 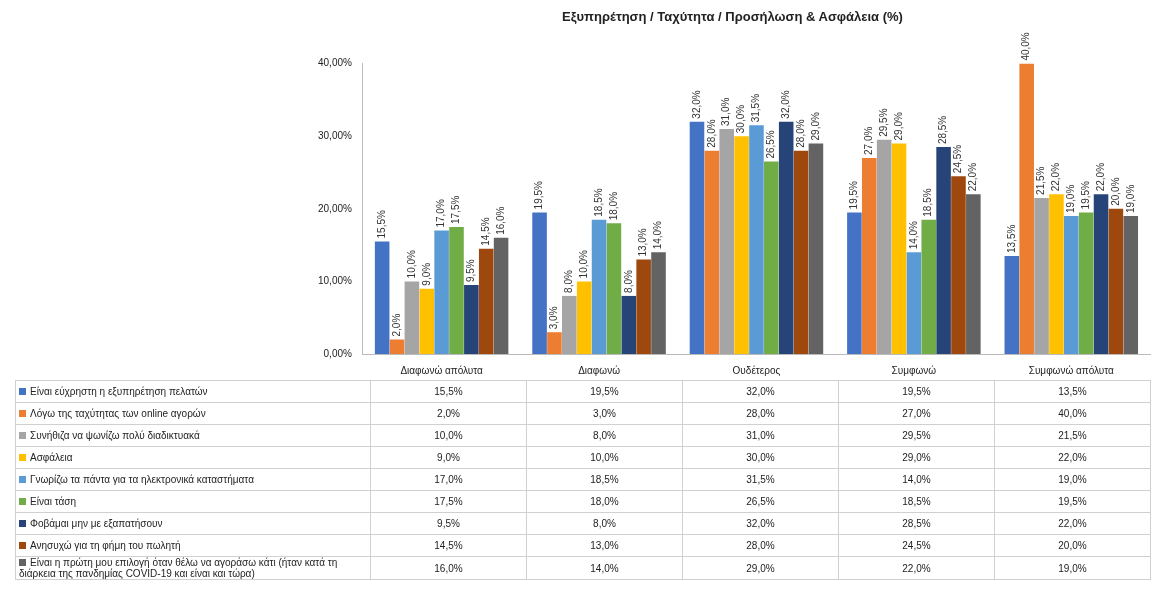 I want to click on data-label: 31,0%, so click(x=760, y=435).